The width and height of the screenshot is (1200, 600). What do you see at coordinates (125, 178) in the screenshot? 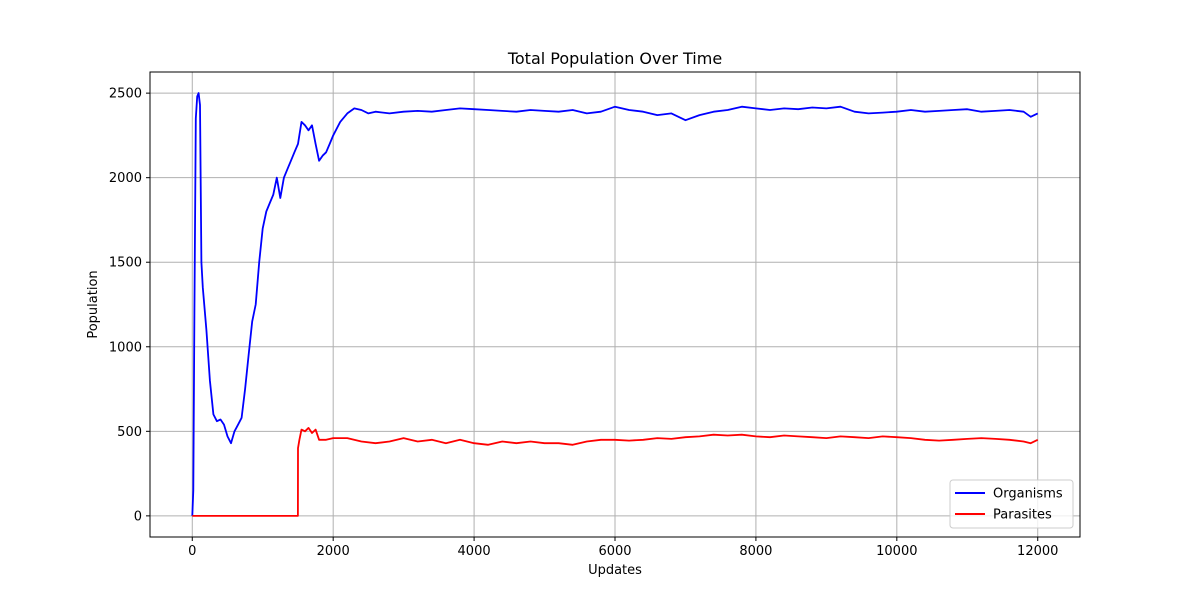
I see `y-tick-label: 2000` at bounding box center [125, 178].